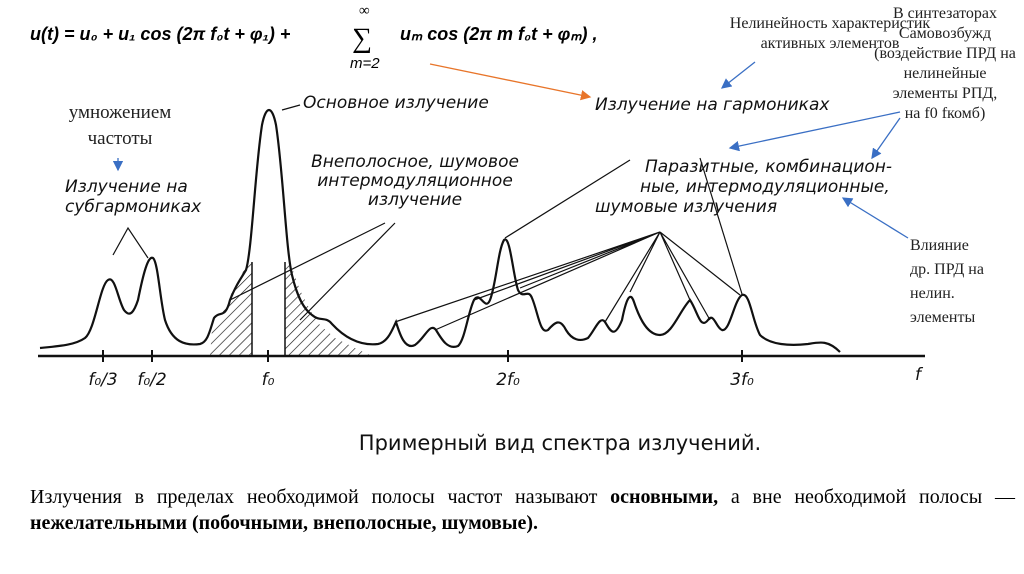 This screenshot has height=574, width=1024. What do you see at coordinates (102, 380) in the screenshot?
I see `axis-label: f₀/3` at bounding box center [102, 380].